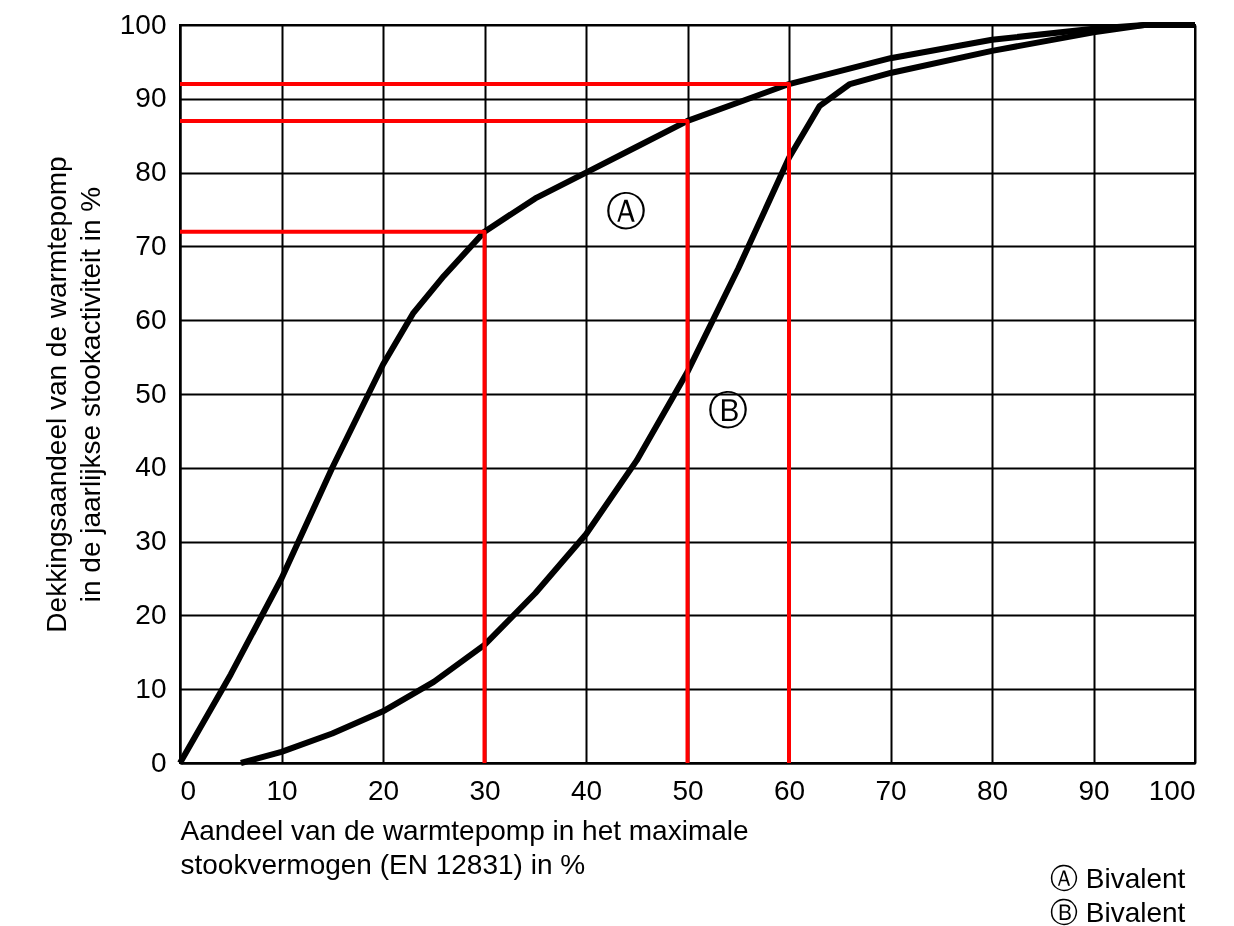  What do you see at coordinates (586, 790) in the screenshot?
I see `x-tick-label: 40` at bounding box center [586, 790].